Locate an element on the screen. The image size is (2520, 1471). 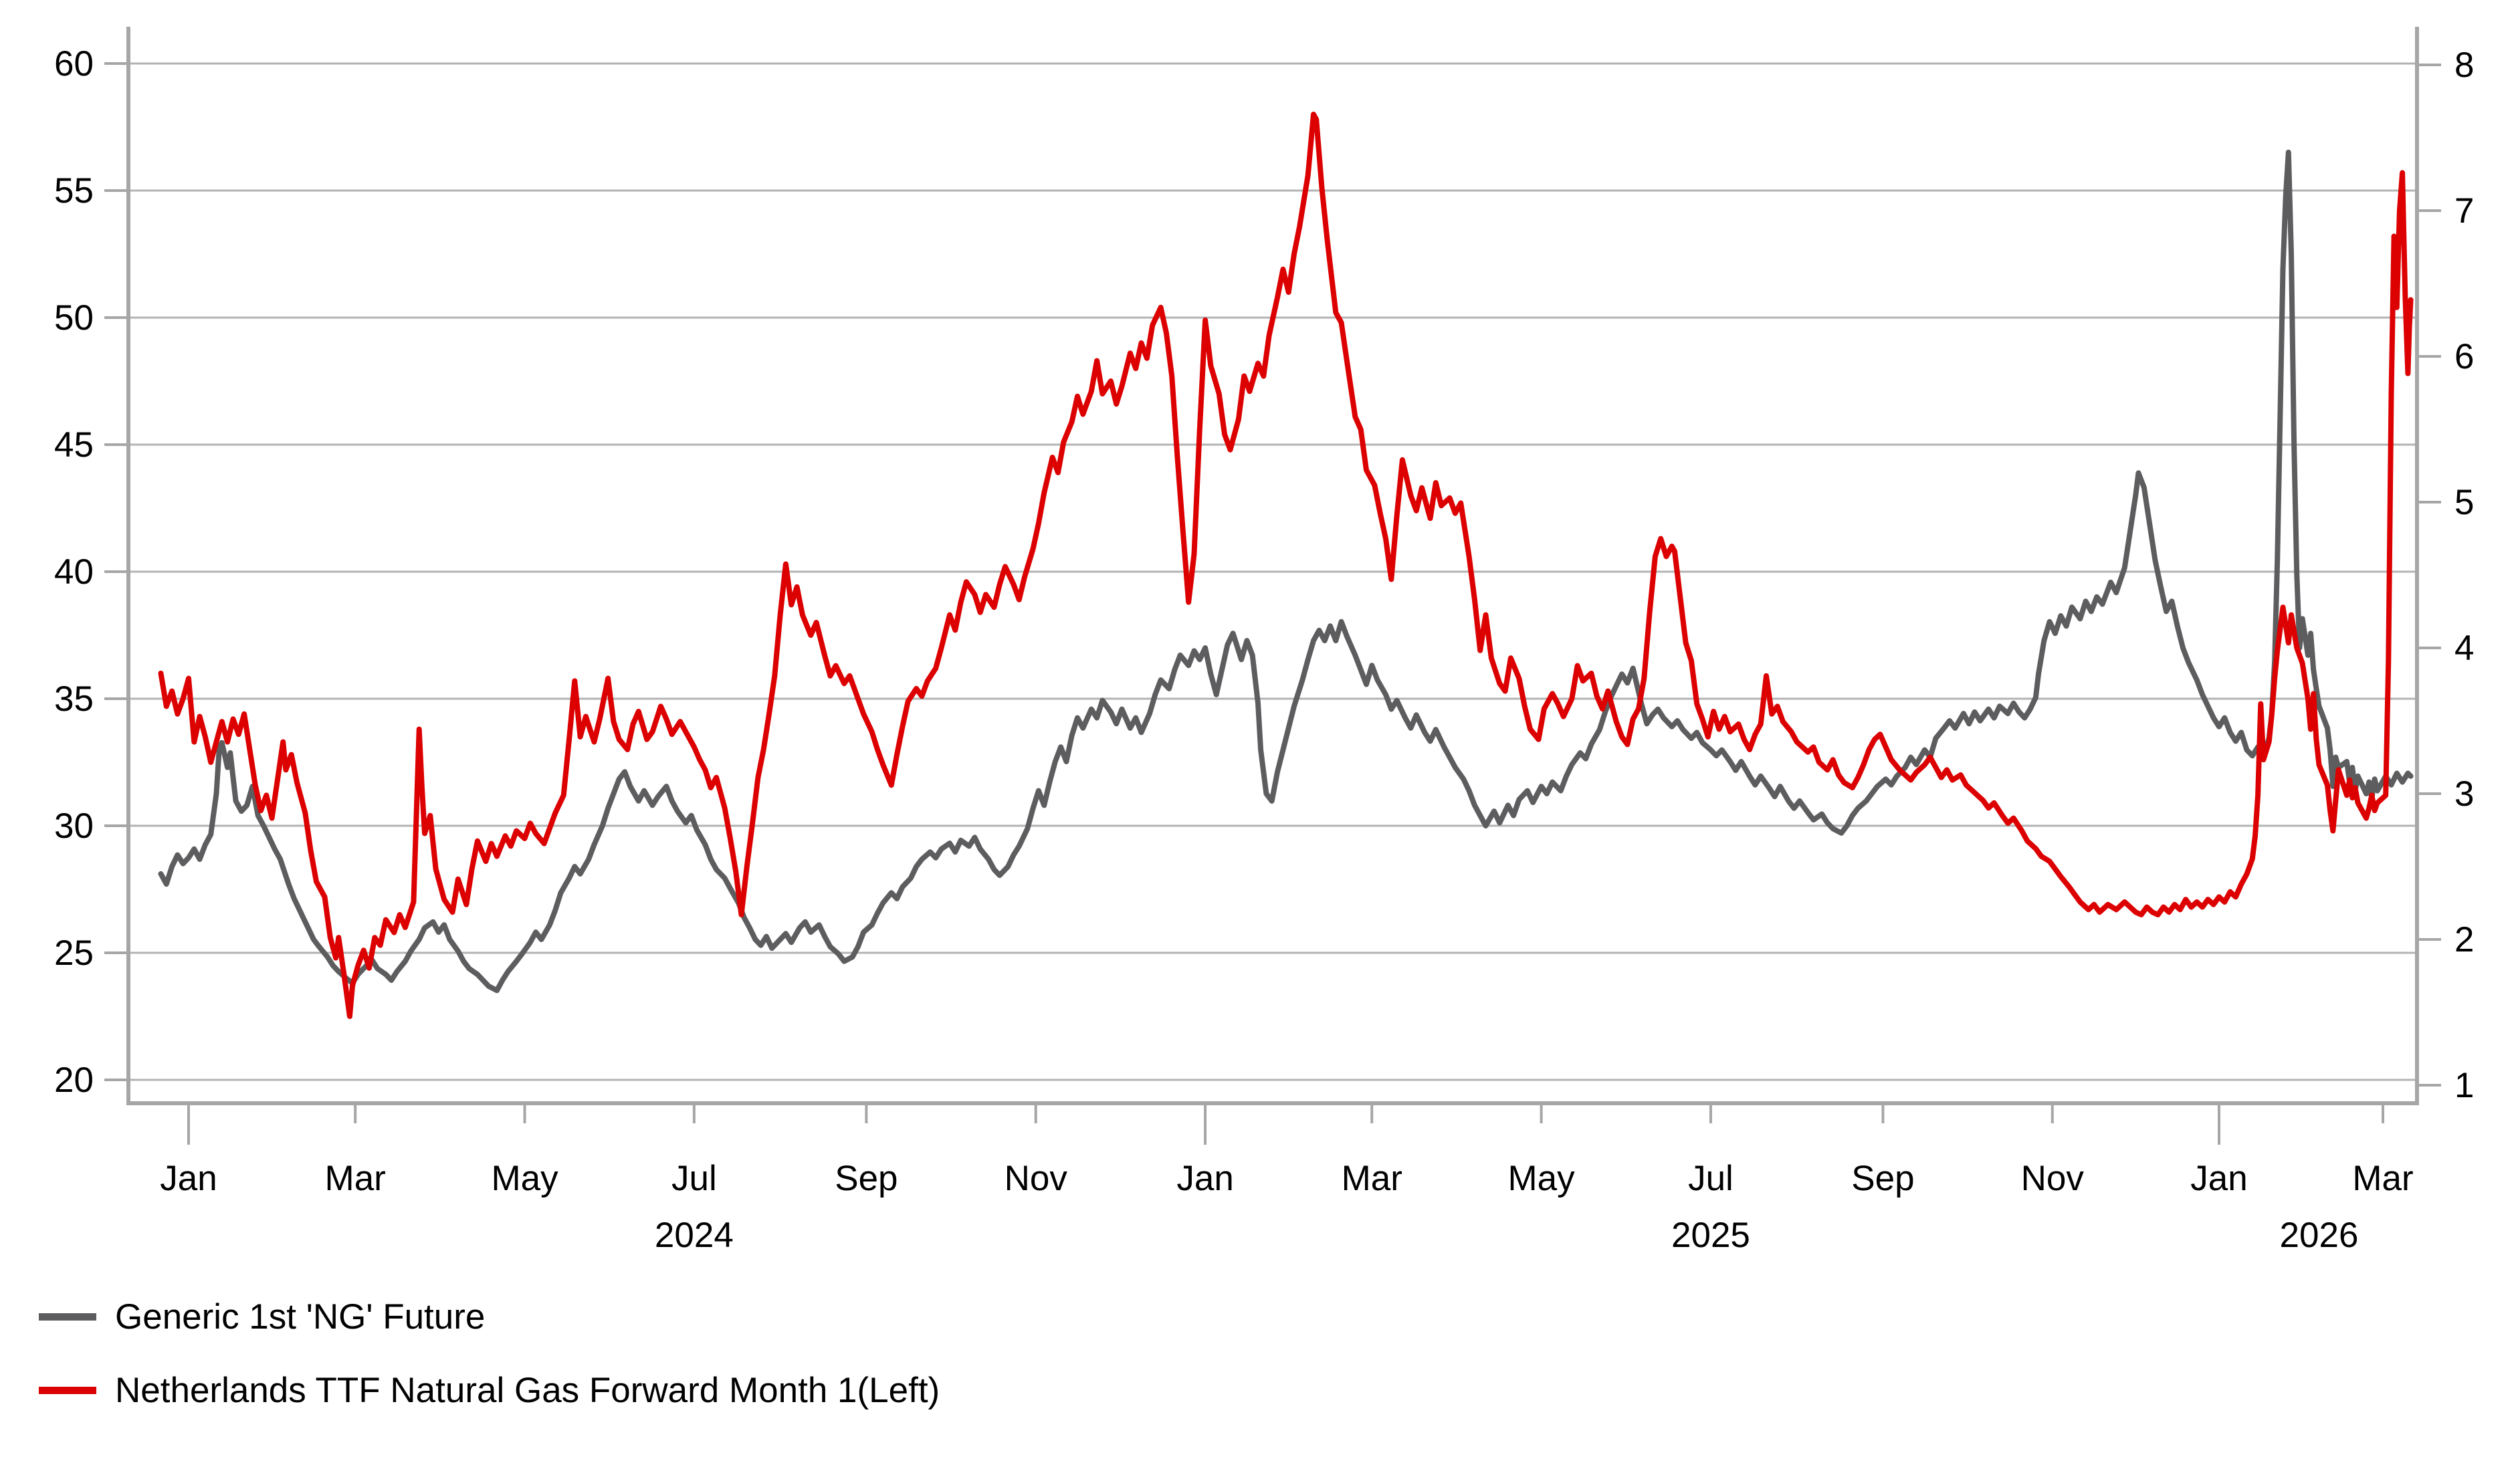
x-axis-month-label-8: May is located at coordinates (1542, 1178).